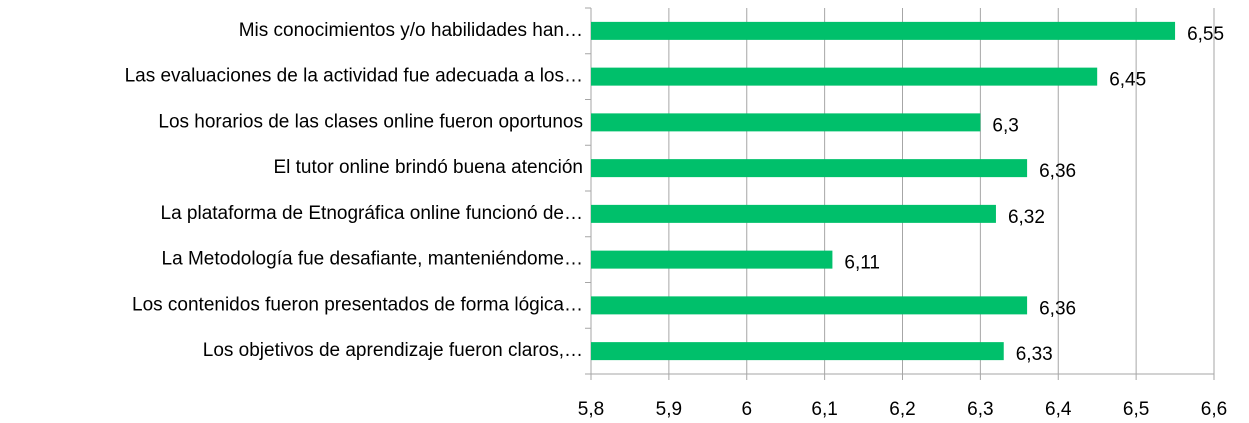  Describe the element at coordinates (746, 409) in the screenshot. I see `x-tick-label: 6` at that location.